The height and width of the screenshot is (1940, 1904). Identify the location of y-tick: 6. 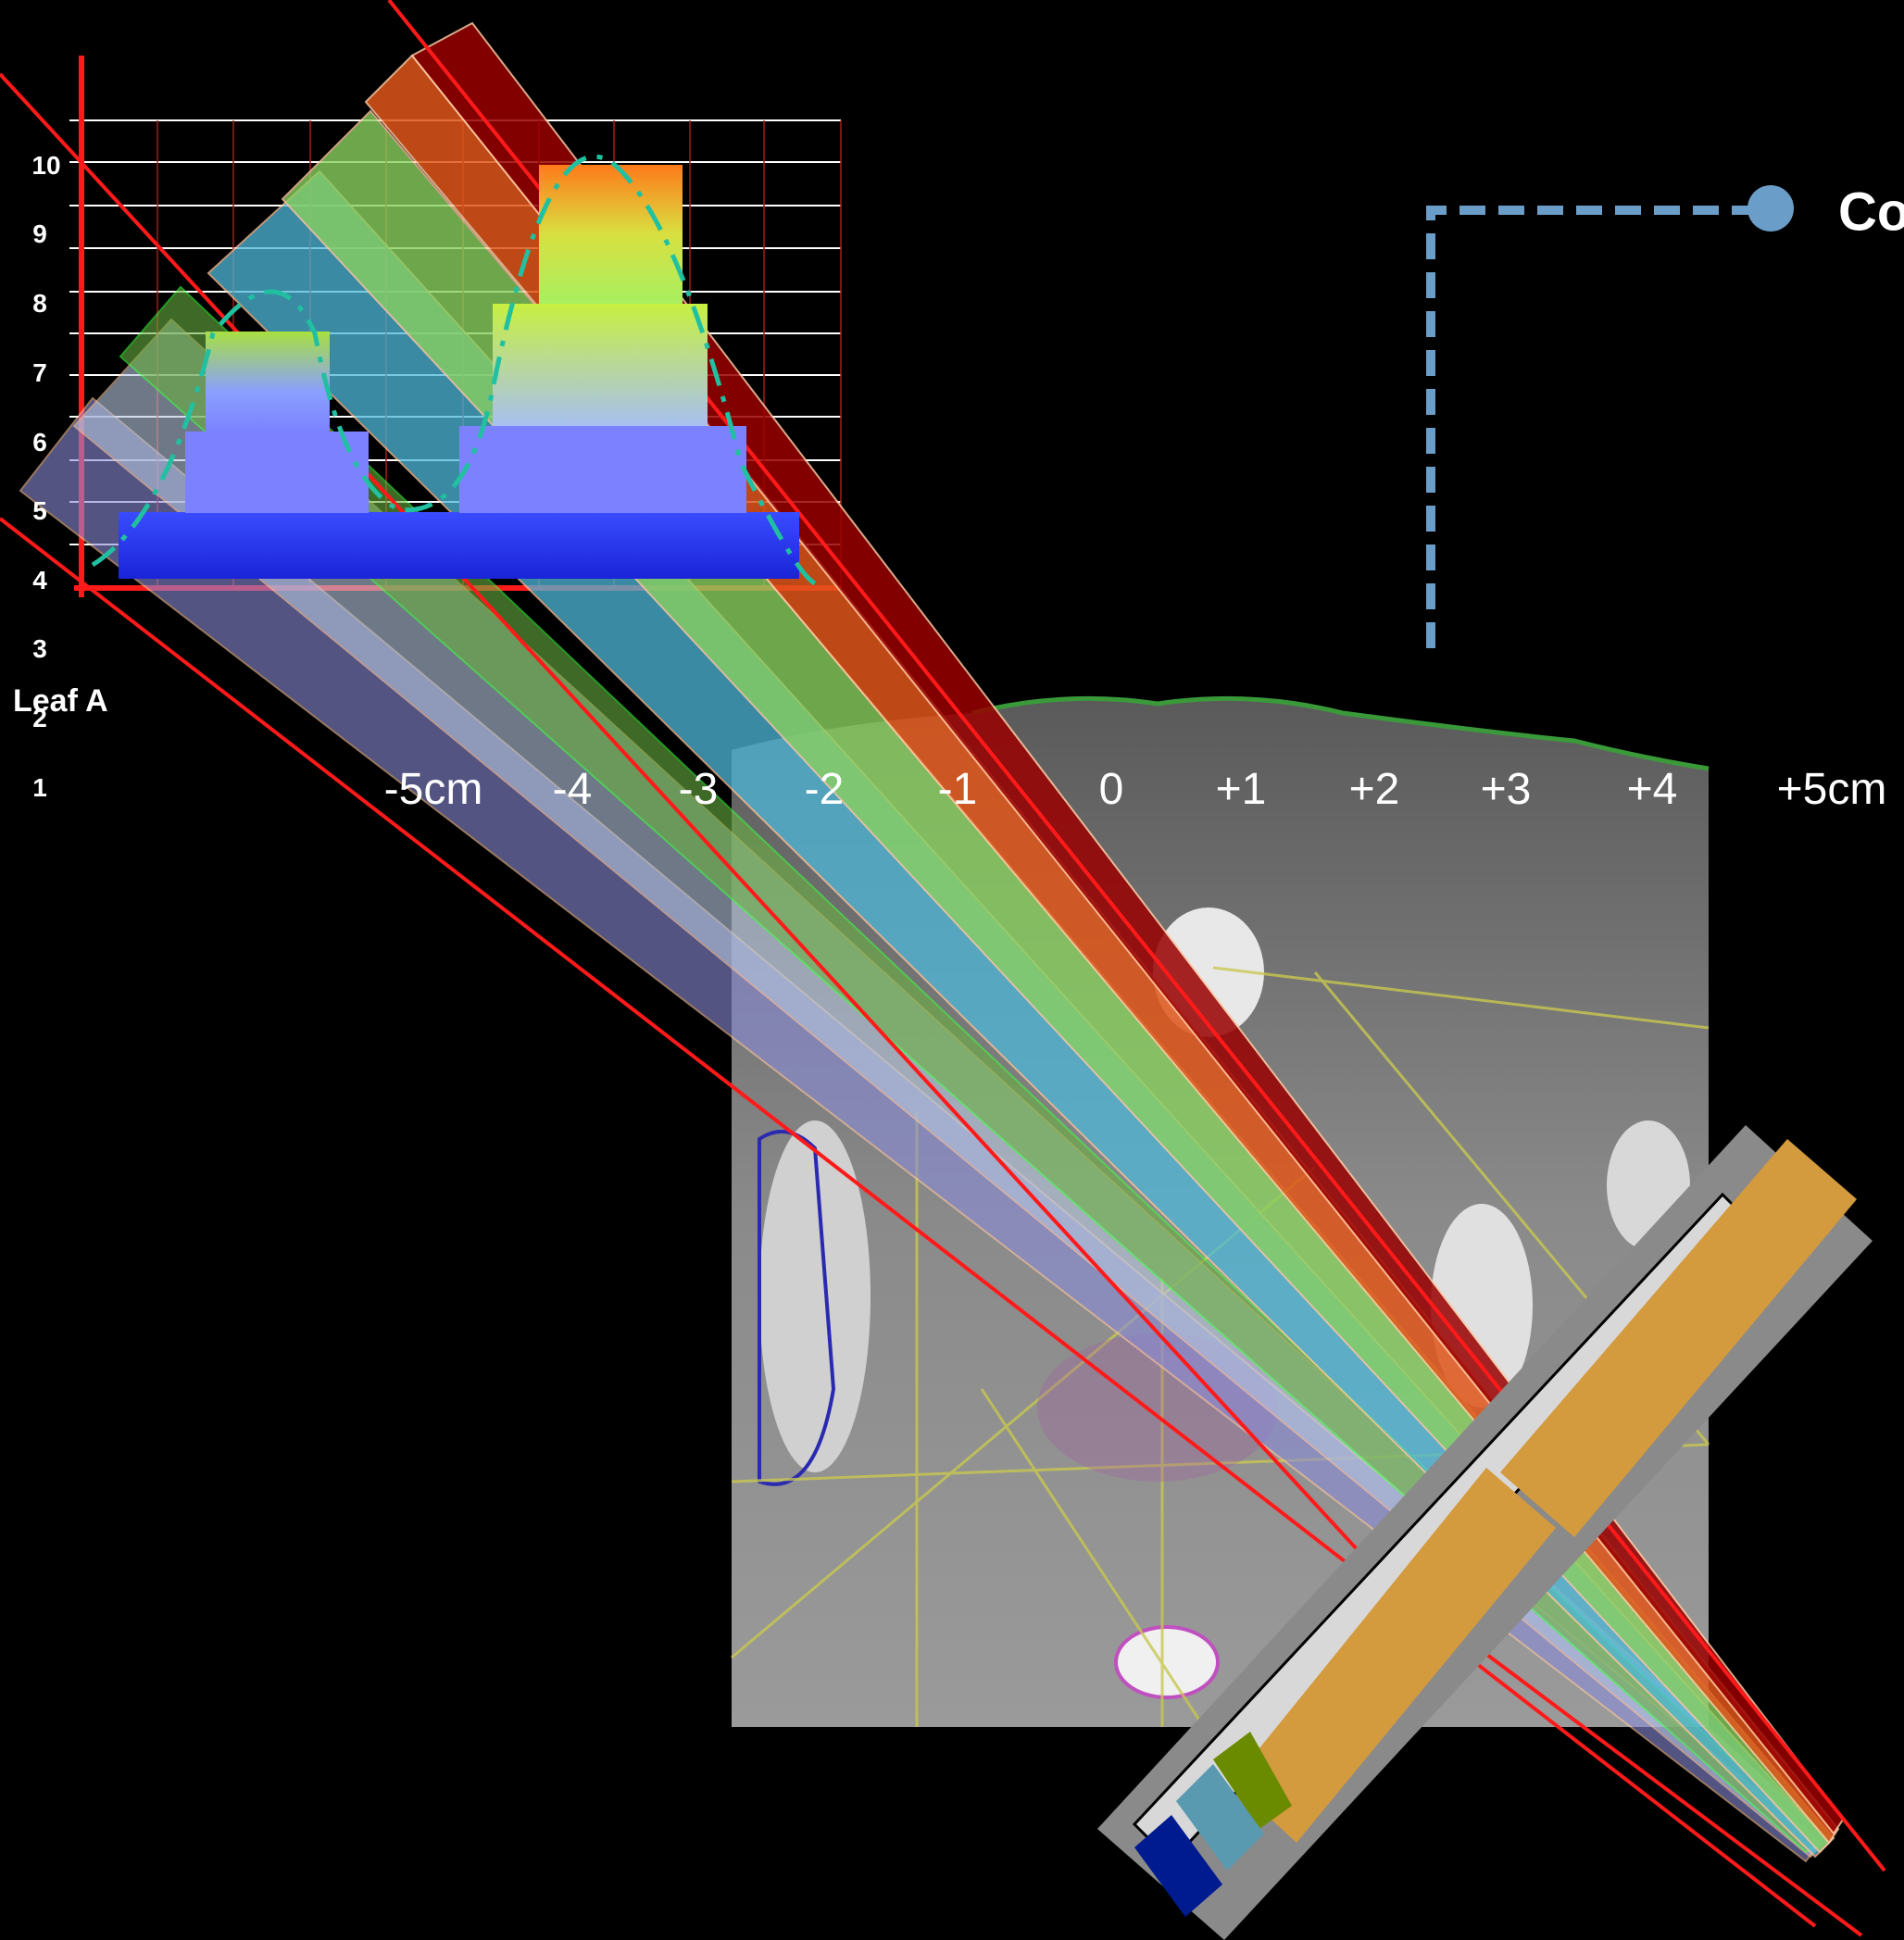
(39, 442).